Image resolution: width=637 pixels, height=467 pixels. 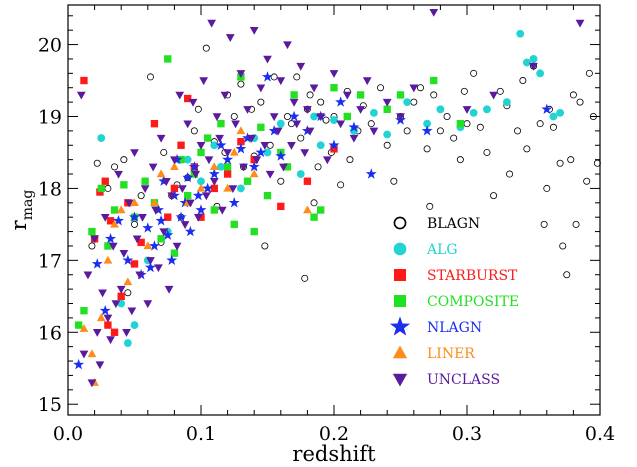 I want to click on y-axis-label-main: r, so click(x=19, y=224).